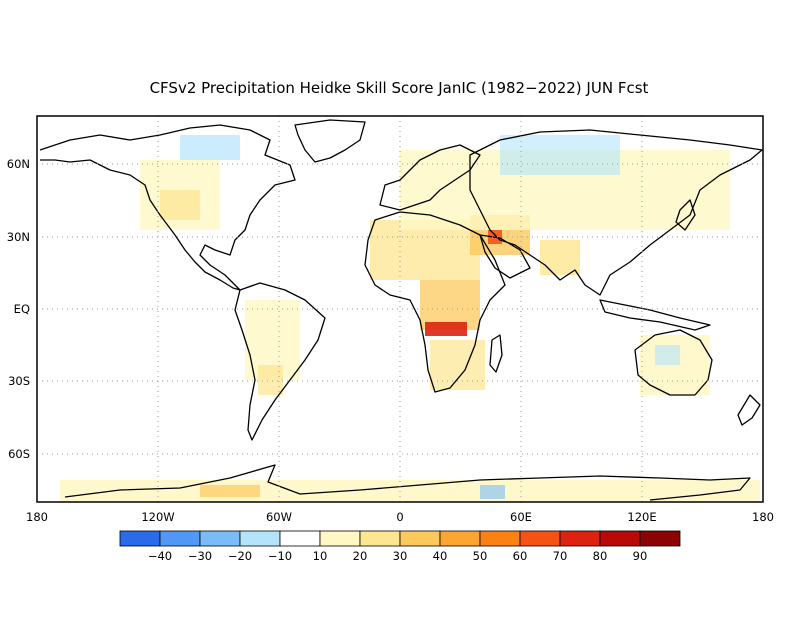  What do you see at coordinates (160, 556) in the screenshot?
I see `colorbar-label: −40` at bounding box center [160, 556].